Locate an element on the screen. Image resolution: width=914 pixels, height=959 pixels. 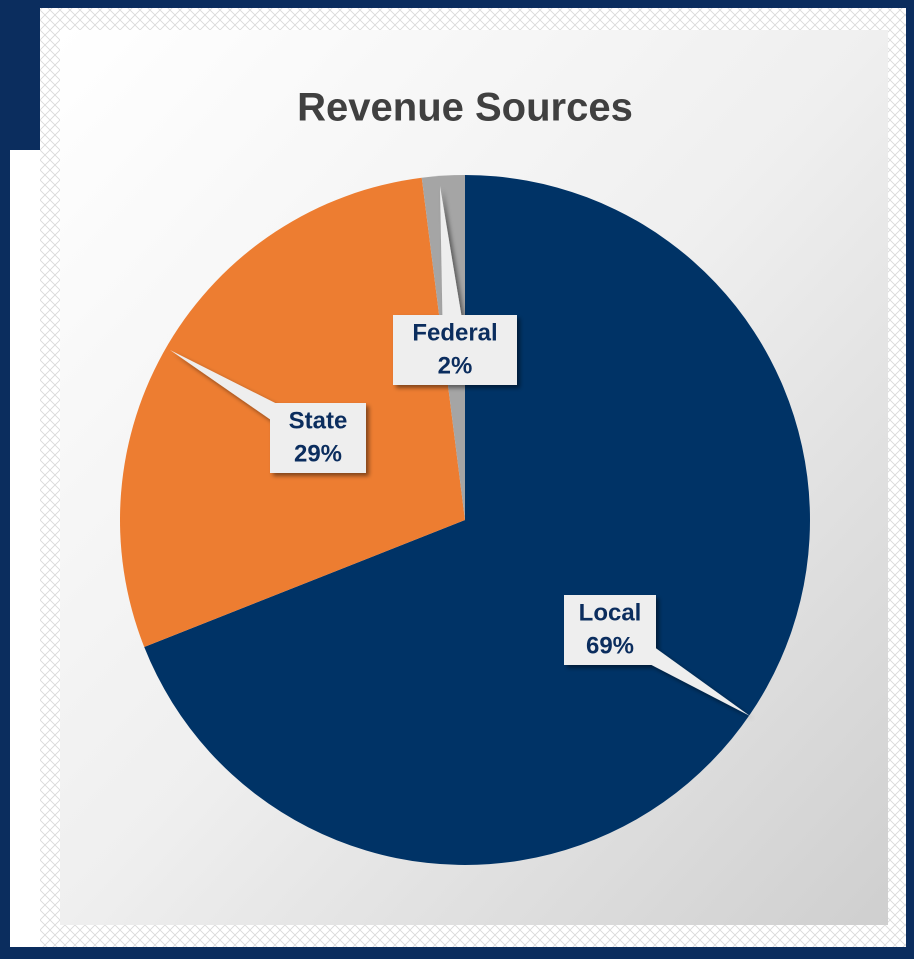
label-category: Local is located at coordinates (610, 612).